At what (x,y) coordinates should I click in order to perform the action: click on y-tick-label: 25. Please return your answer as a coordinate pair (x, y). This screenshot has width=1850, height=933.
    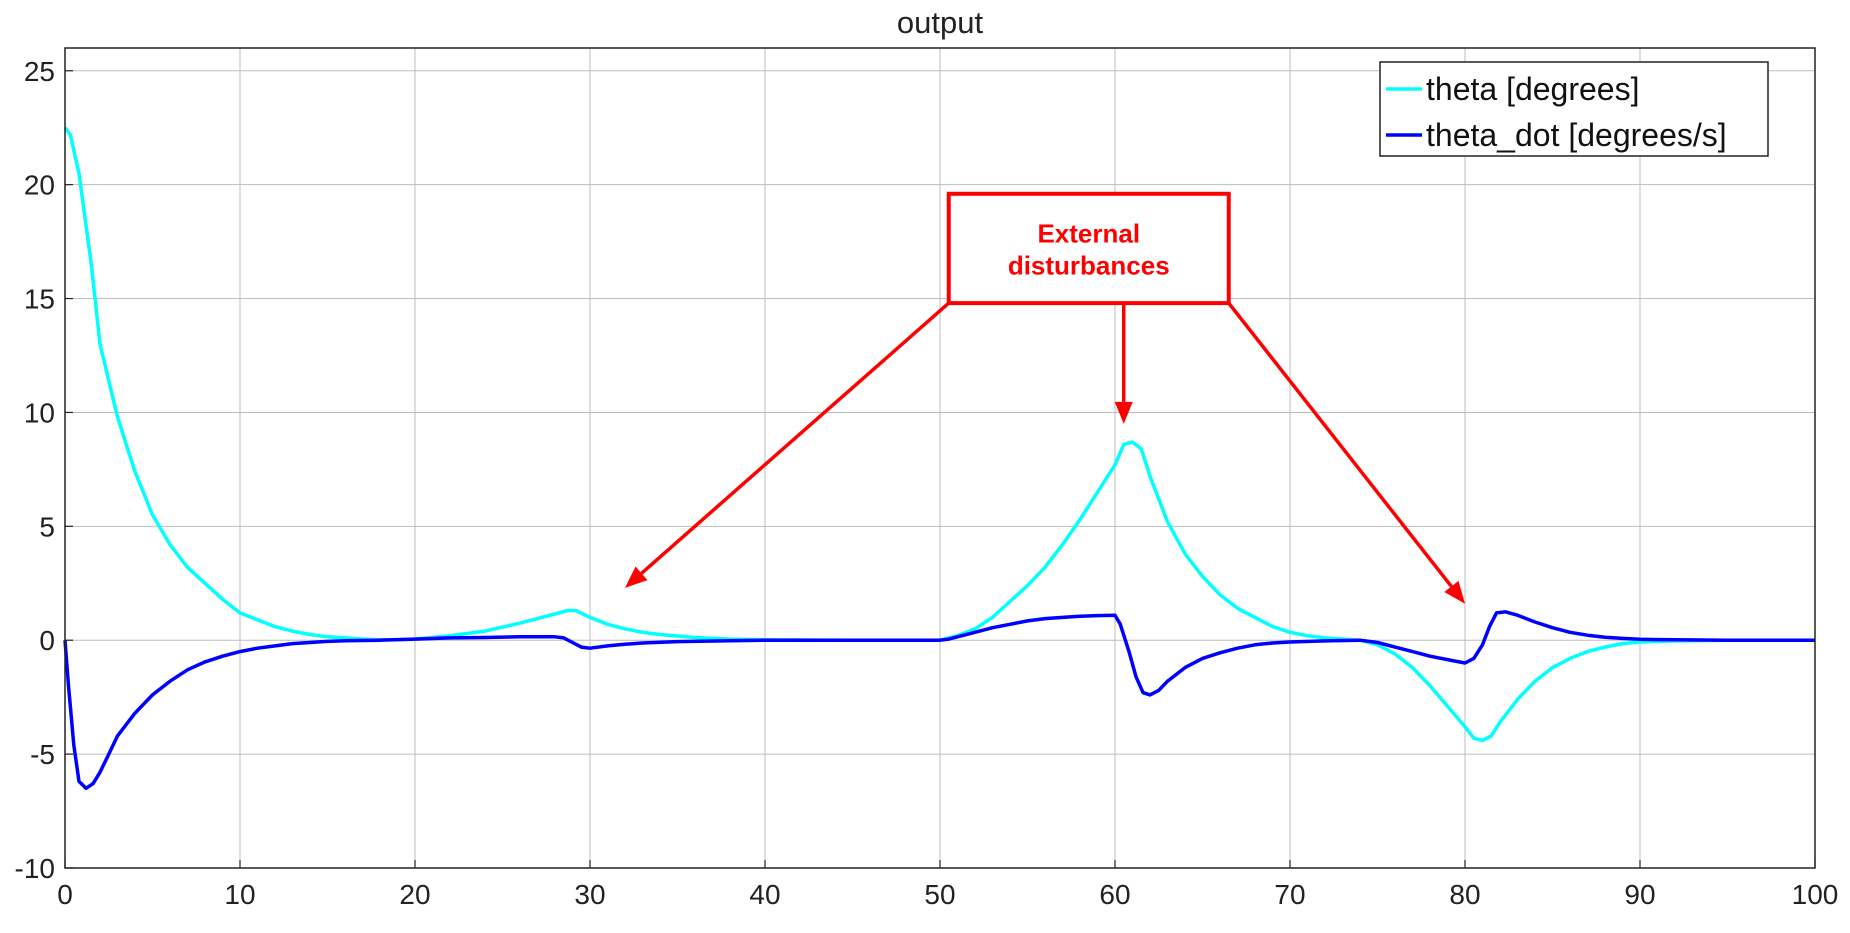
    Looking at the image, I should click on (39, 71).